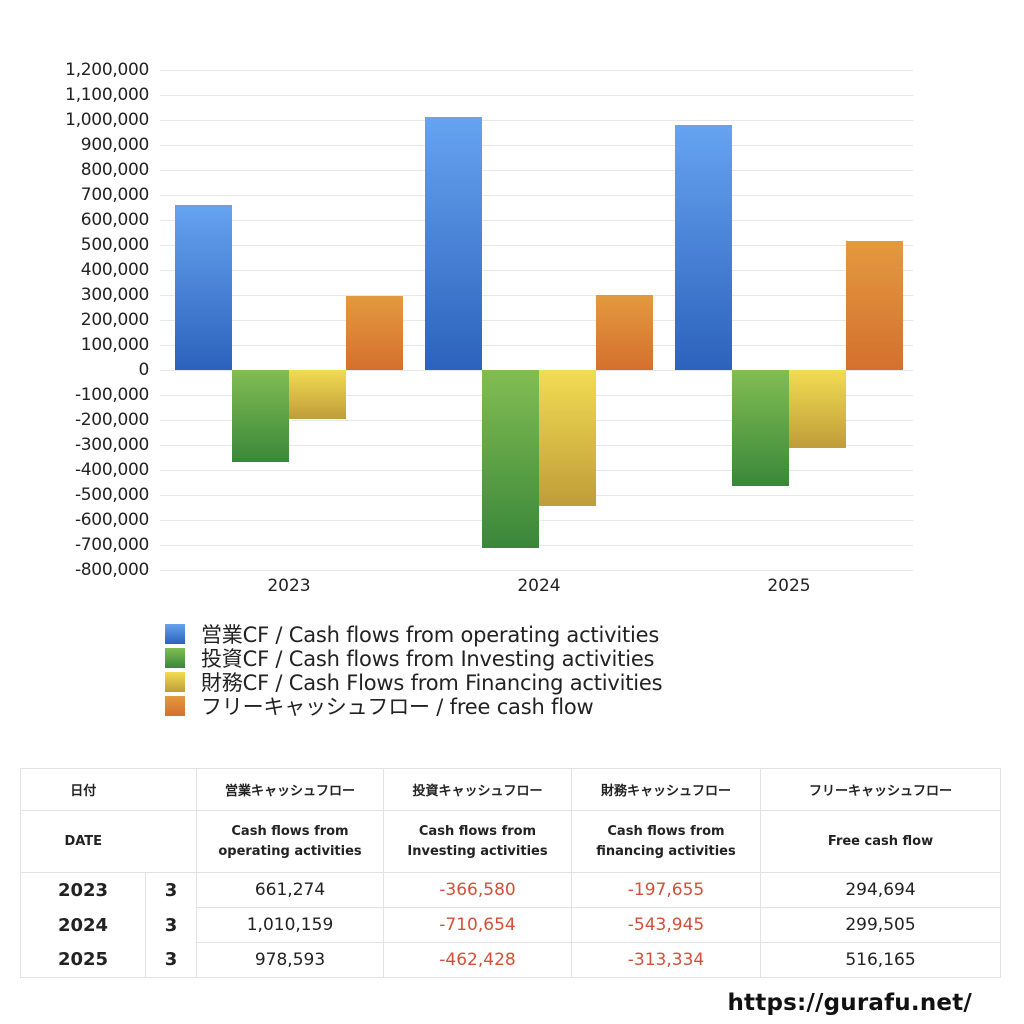 This screenshot has height=1024, width=1024. Describe the element at coordinates (789, 586) in the screenshot. I see `x-tick-label: 2025` at that location.